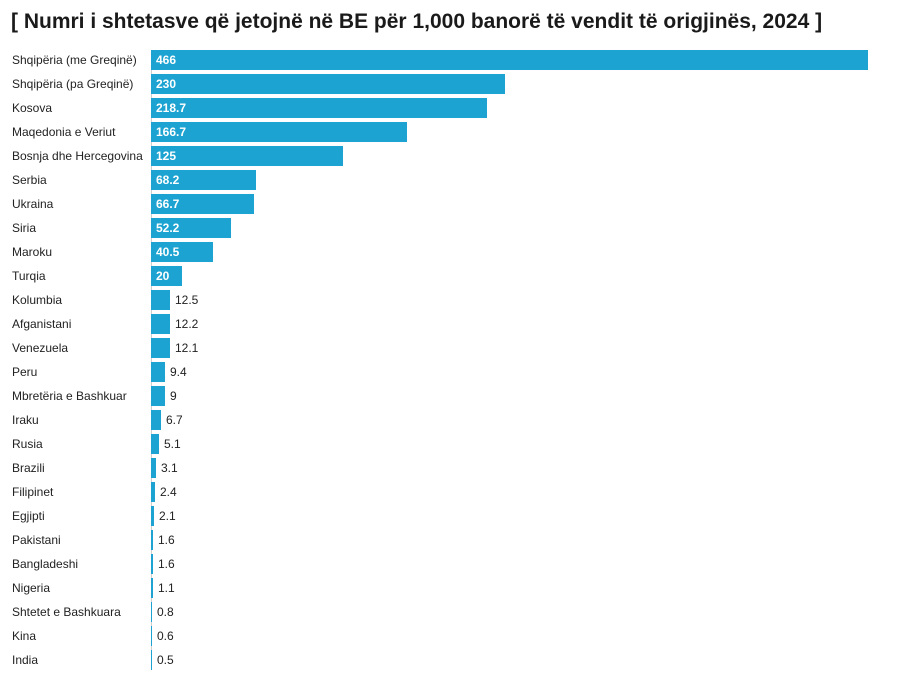 This screenshot has width=904, height=676. What do you see at coordinates (33, 204) in the screenshot?
I see `category-label: Ukraina` at bounding box center [33, 204].